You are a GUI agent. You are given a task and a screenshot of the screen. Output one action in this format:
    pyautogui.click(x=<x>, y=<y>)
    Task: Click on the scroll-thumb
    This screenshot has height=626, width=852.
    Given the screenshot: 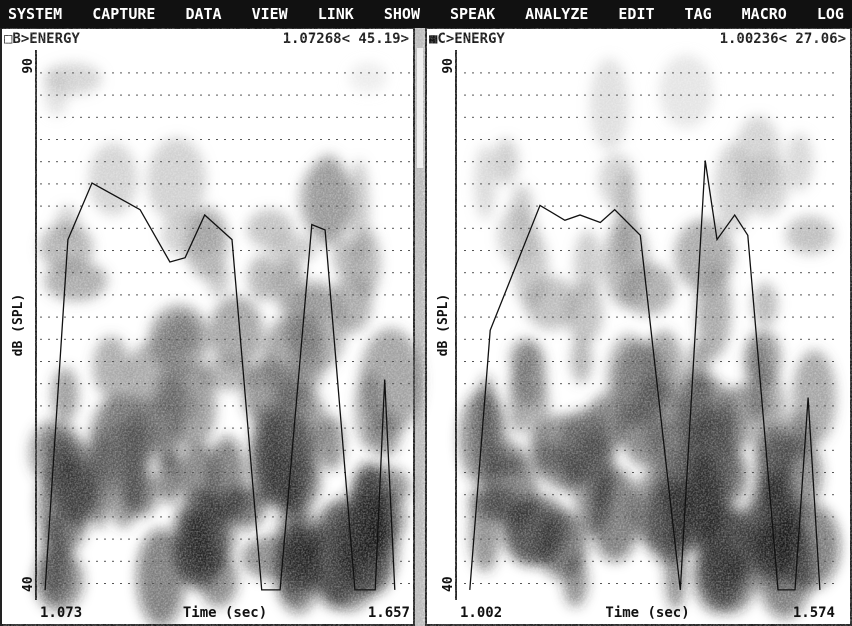 What is the action you would take?
    pyautogui.click(x=420, y=108)
    